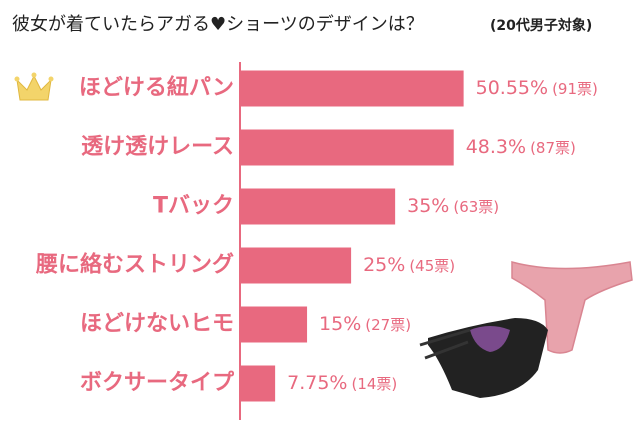  What do you see at coordinates (428, 206) in the screenshot?
I see `value-label: 35%` at bounding box center [428, 206].